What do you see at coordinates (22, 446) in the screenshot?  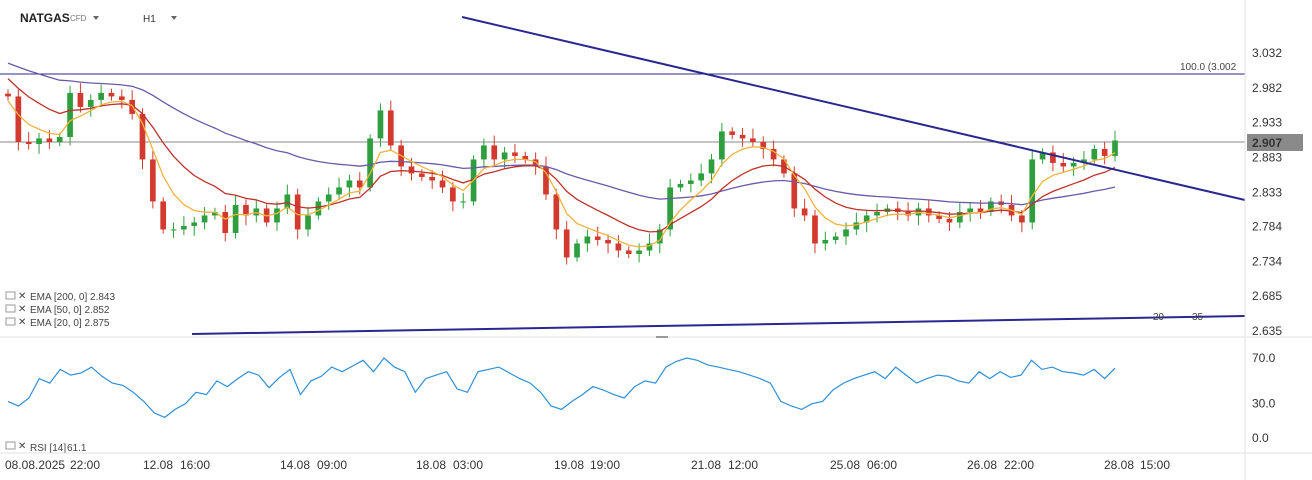 I see `rsi-close-icon: ✕` at bounding box center [22, 446].